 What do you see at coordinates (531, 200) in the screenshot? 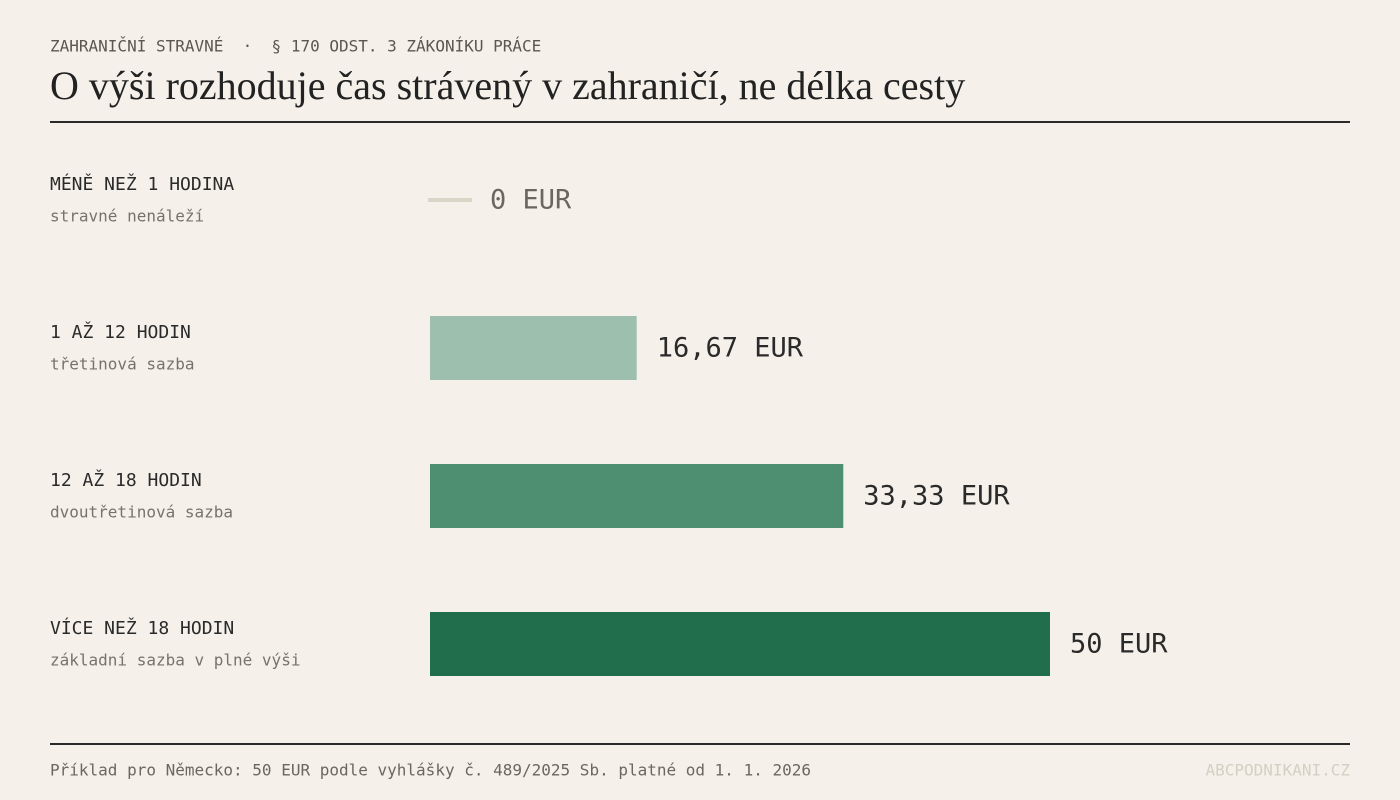
I see `value-label: 0 EUR` at bounding box center [531, 200].